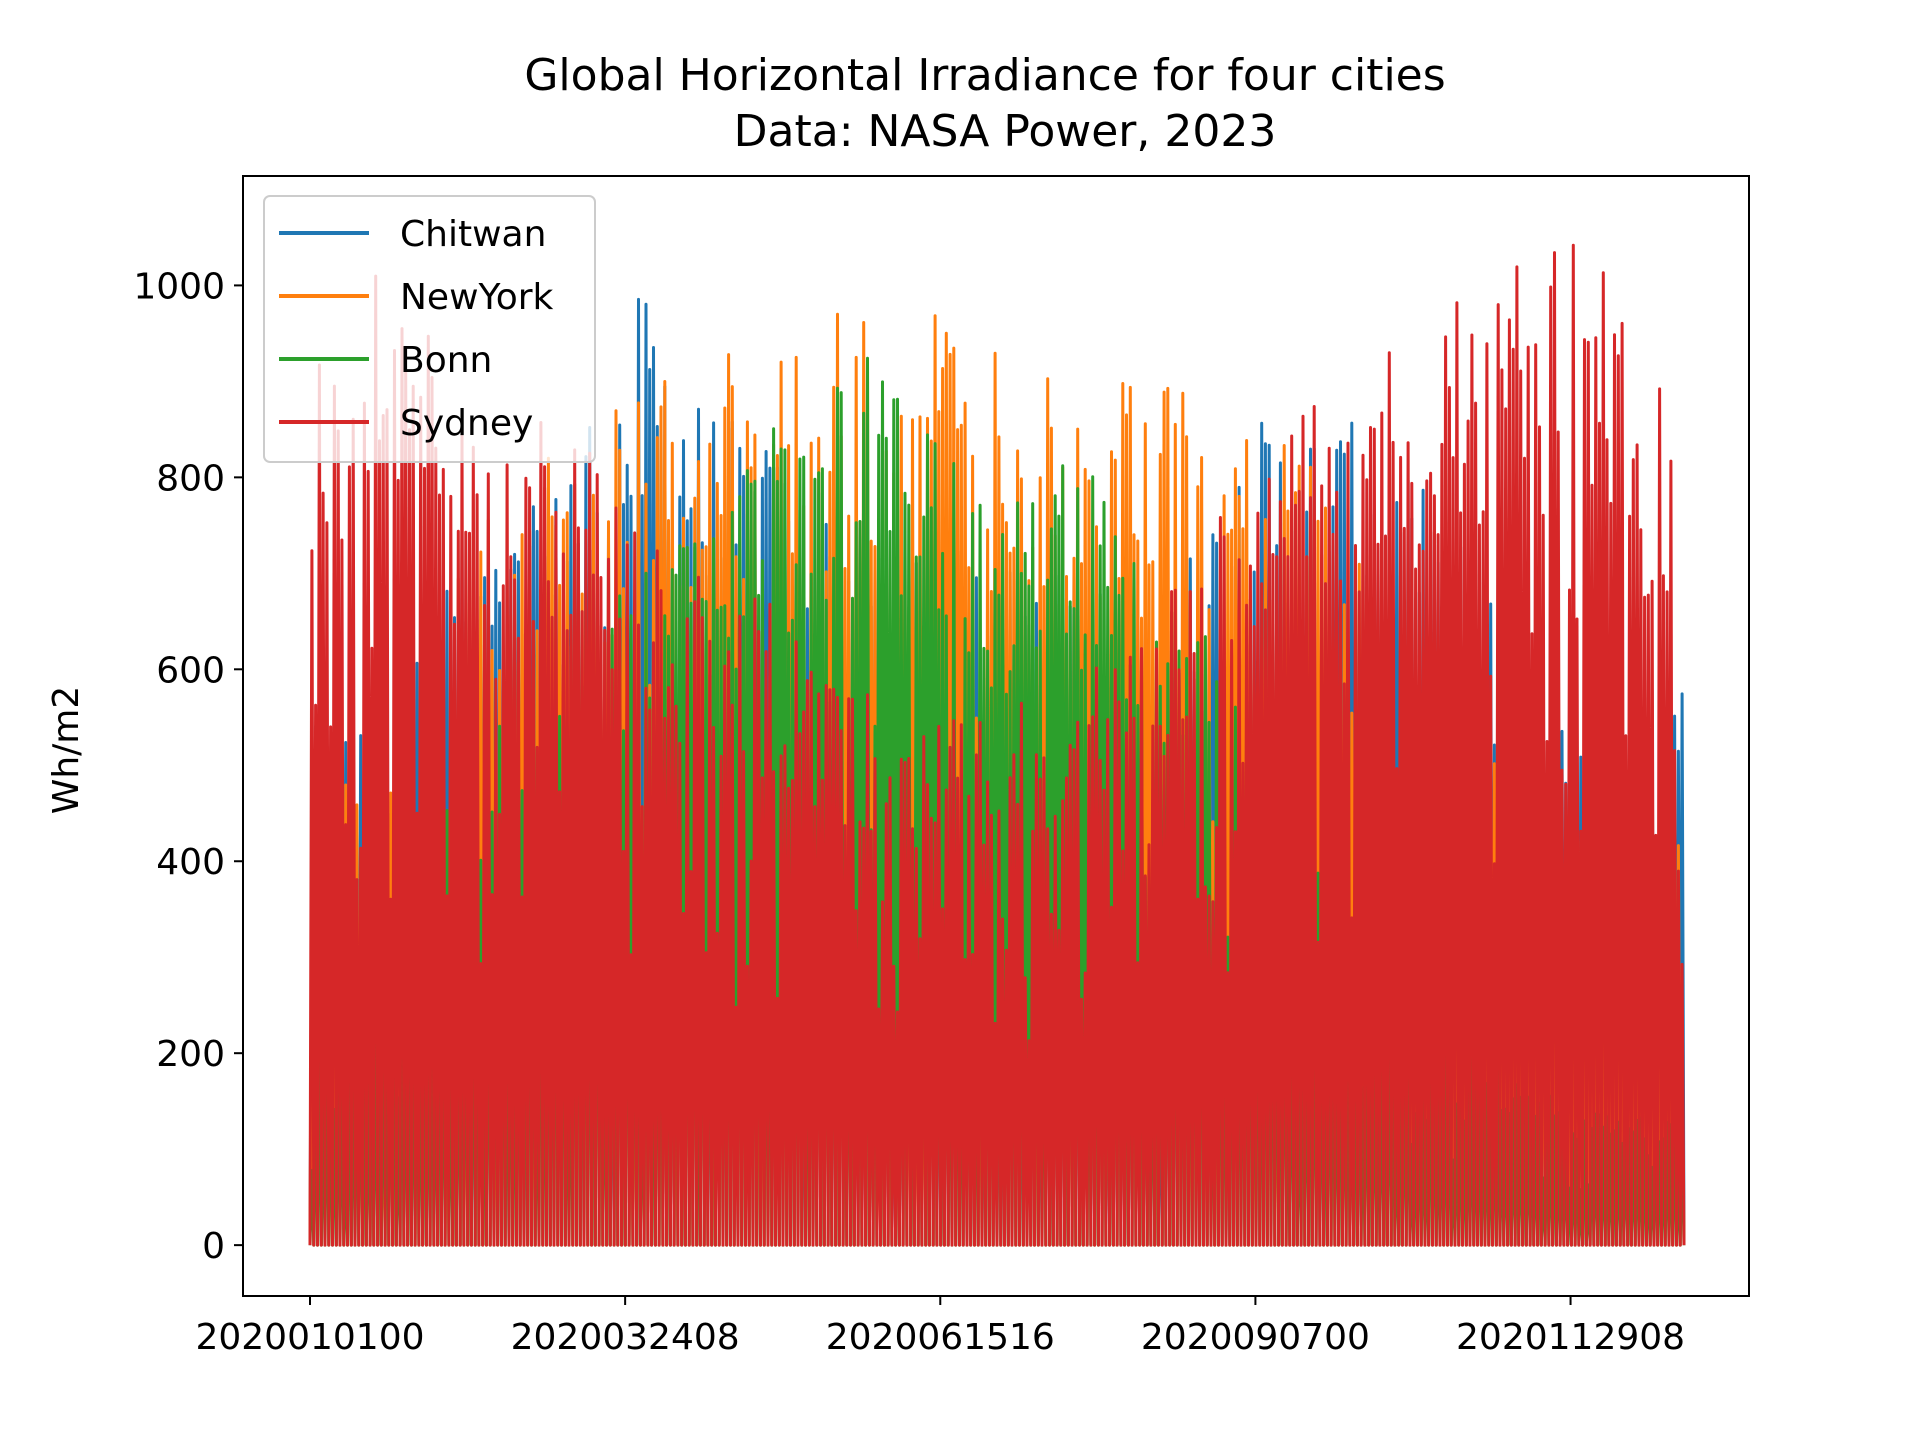 This screenshot has height=1440, width=1920. I want to click on y-tick-label: 800, so click(190, 478).